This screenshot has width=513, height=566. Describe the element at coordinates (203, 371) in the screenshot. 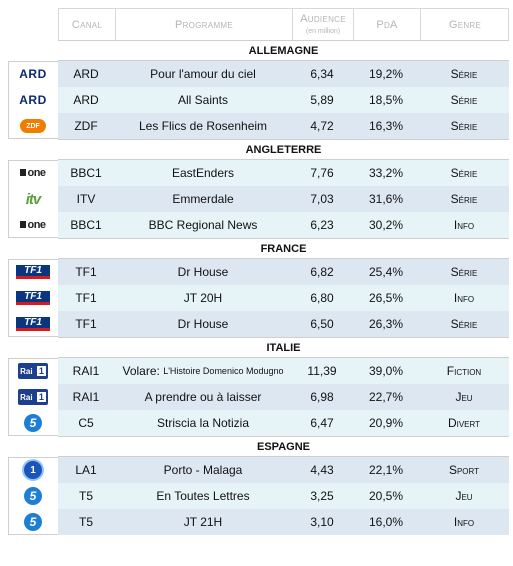

I see `cell-programme: Volare: L'Histoire Domenico Modugno` at that location.